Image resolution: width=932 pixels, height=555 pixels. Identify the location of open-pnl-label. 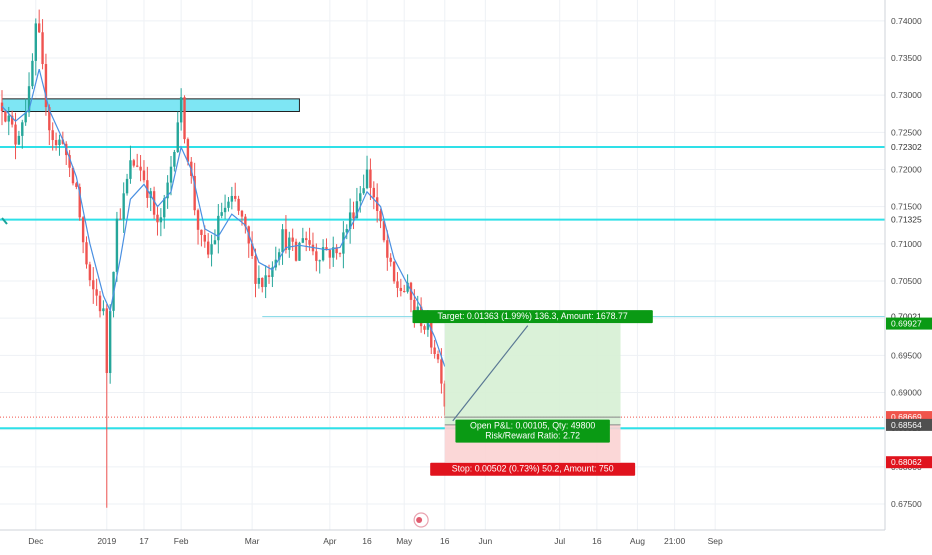
(532, 431).